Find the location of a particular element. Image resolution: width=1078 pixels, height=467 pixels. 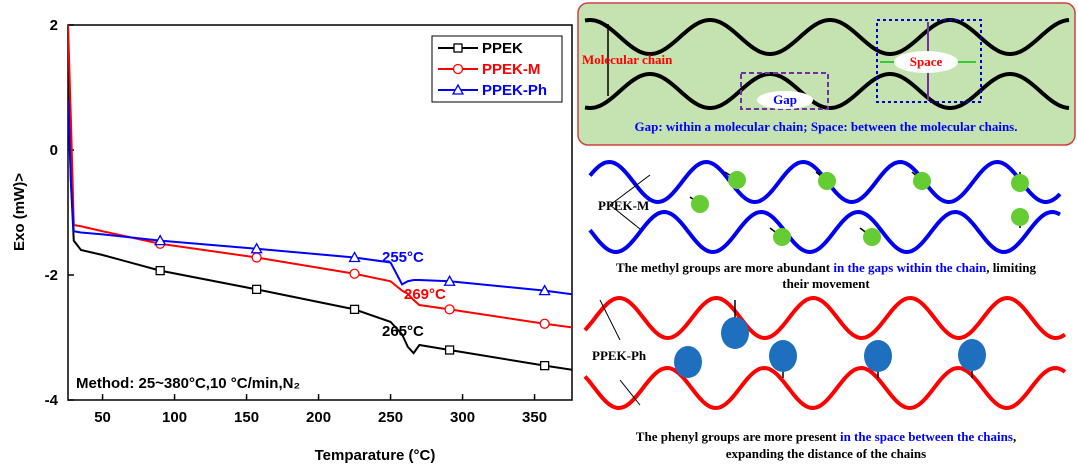

label: PPEK-Ph is located at coordinates (619, 355).